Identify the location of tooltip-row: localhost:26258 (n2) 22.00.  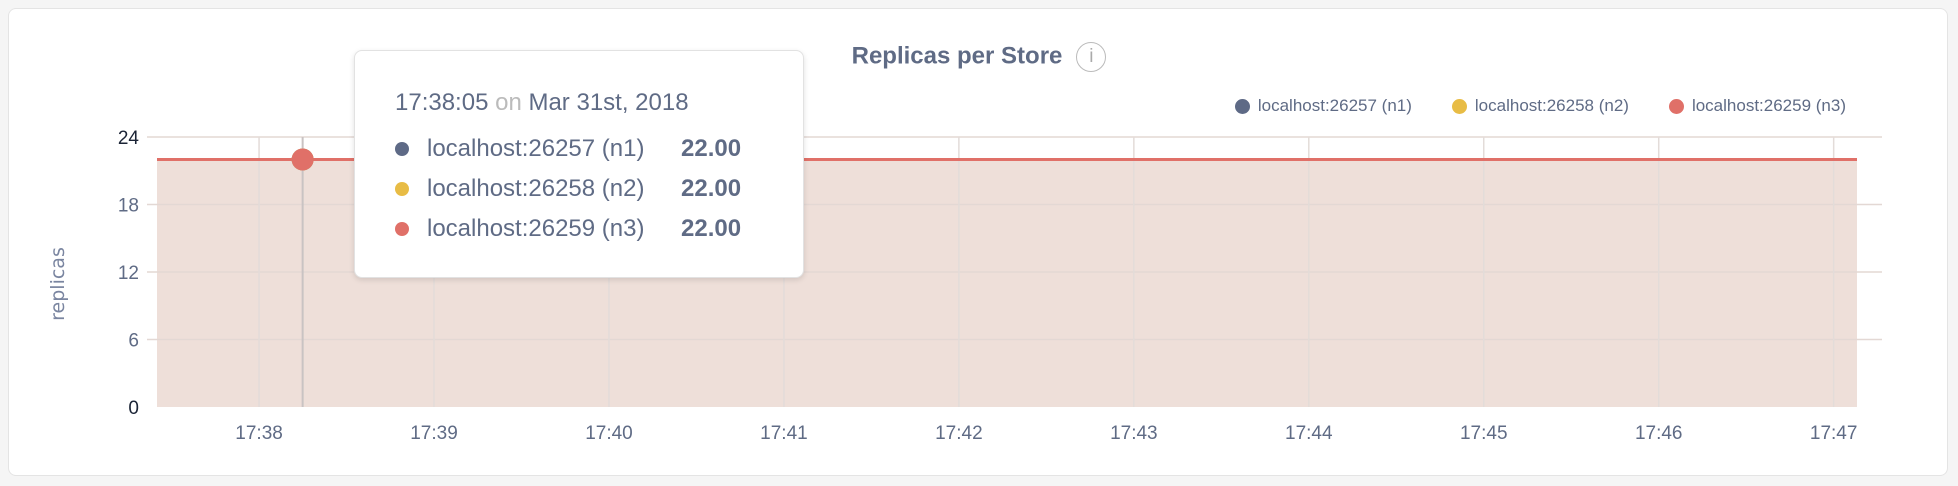
(599, 189).